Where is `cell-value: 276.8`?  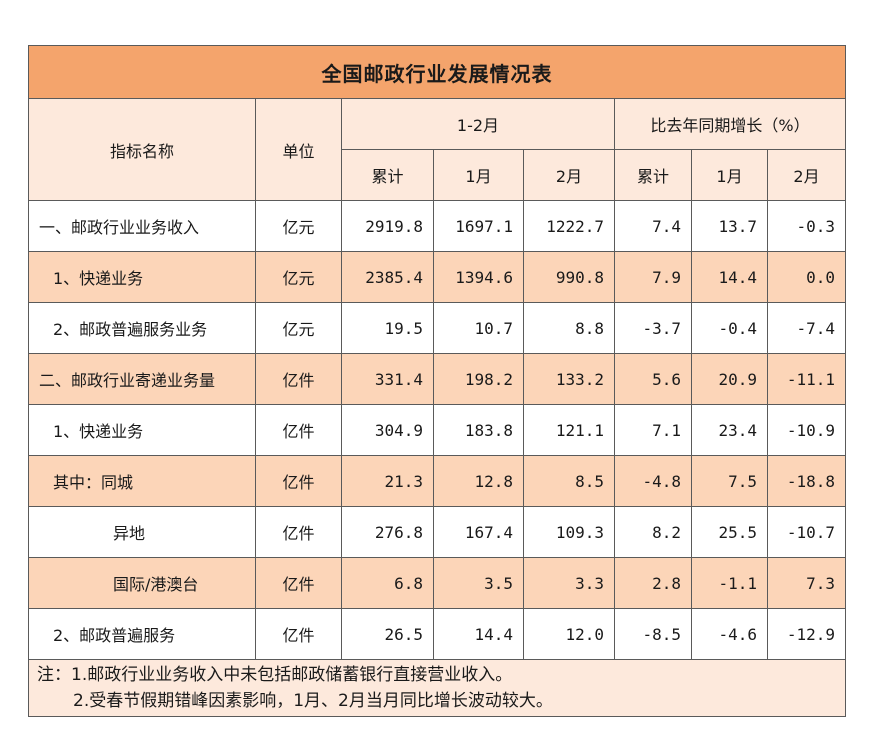
cell-value: 276.8 is located at coordinates (387, 532).